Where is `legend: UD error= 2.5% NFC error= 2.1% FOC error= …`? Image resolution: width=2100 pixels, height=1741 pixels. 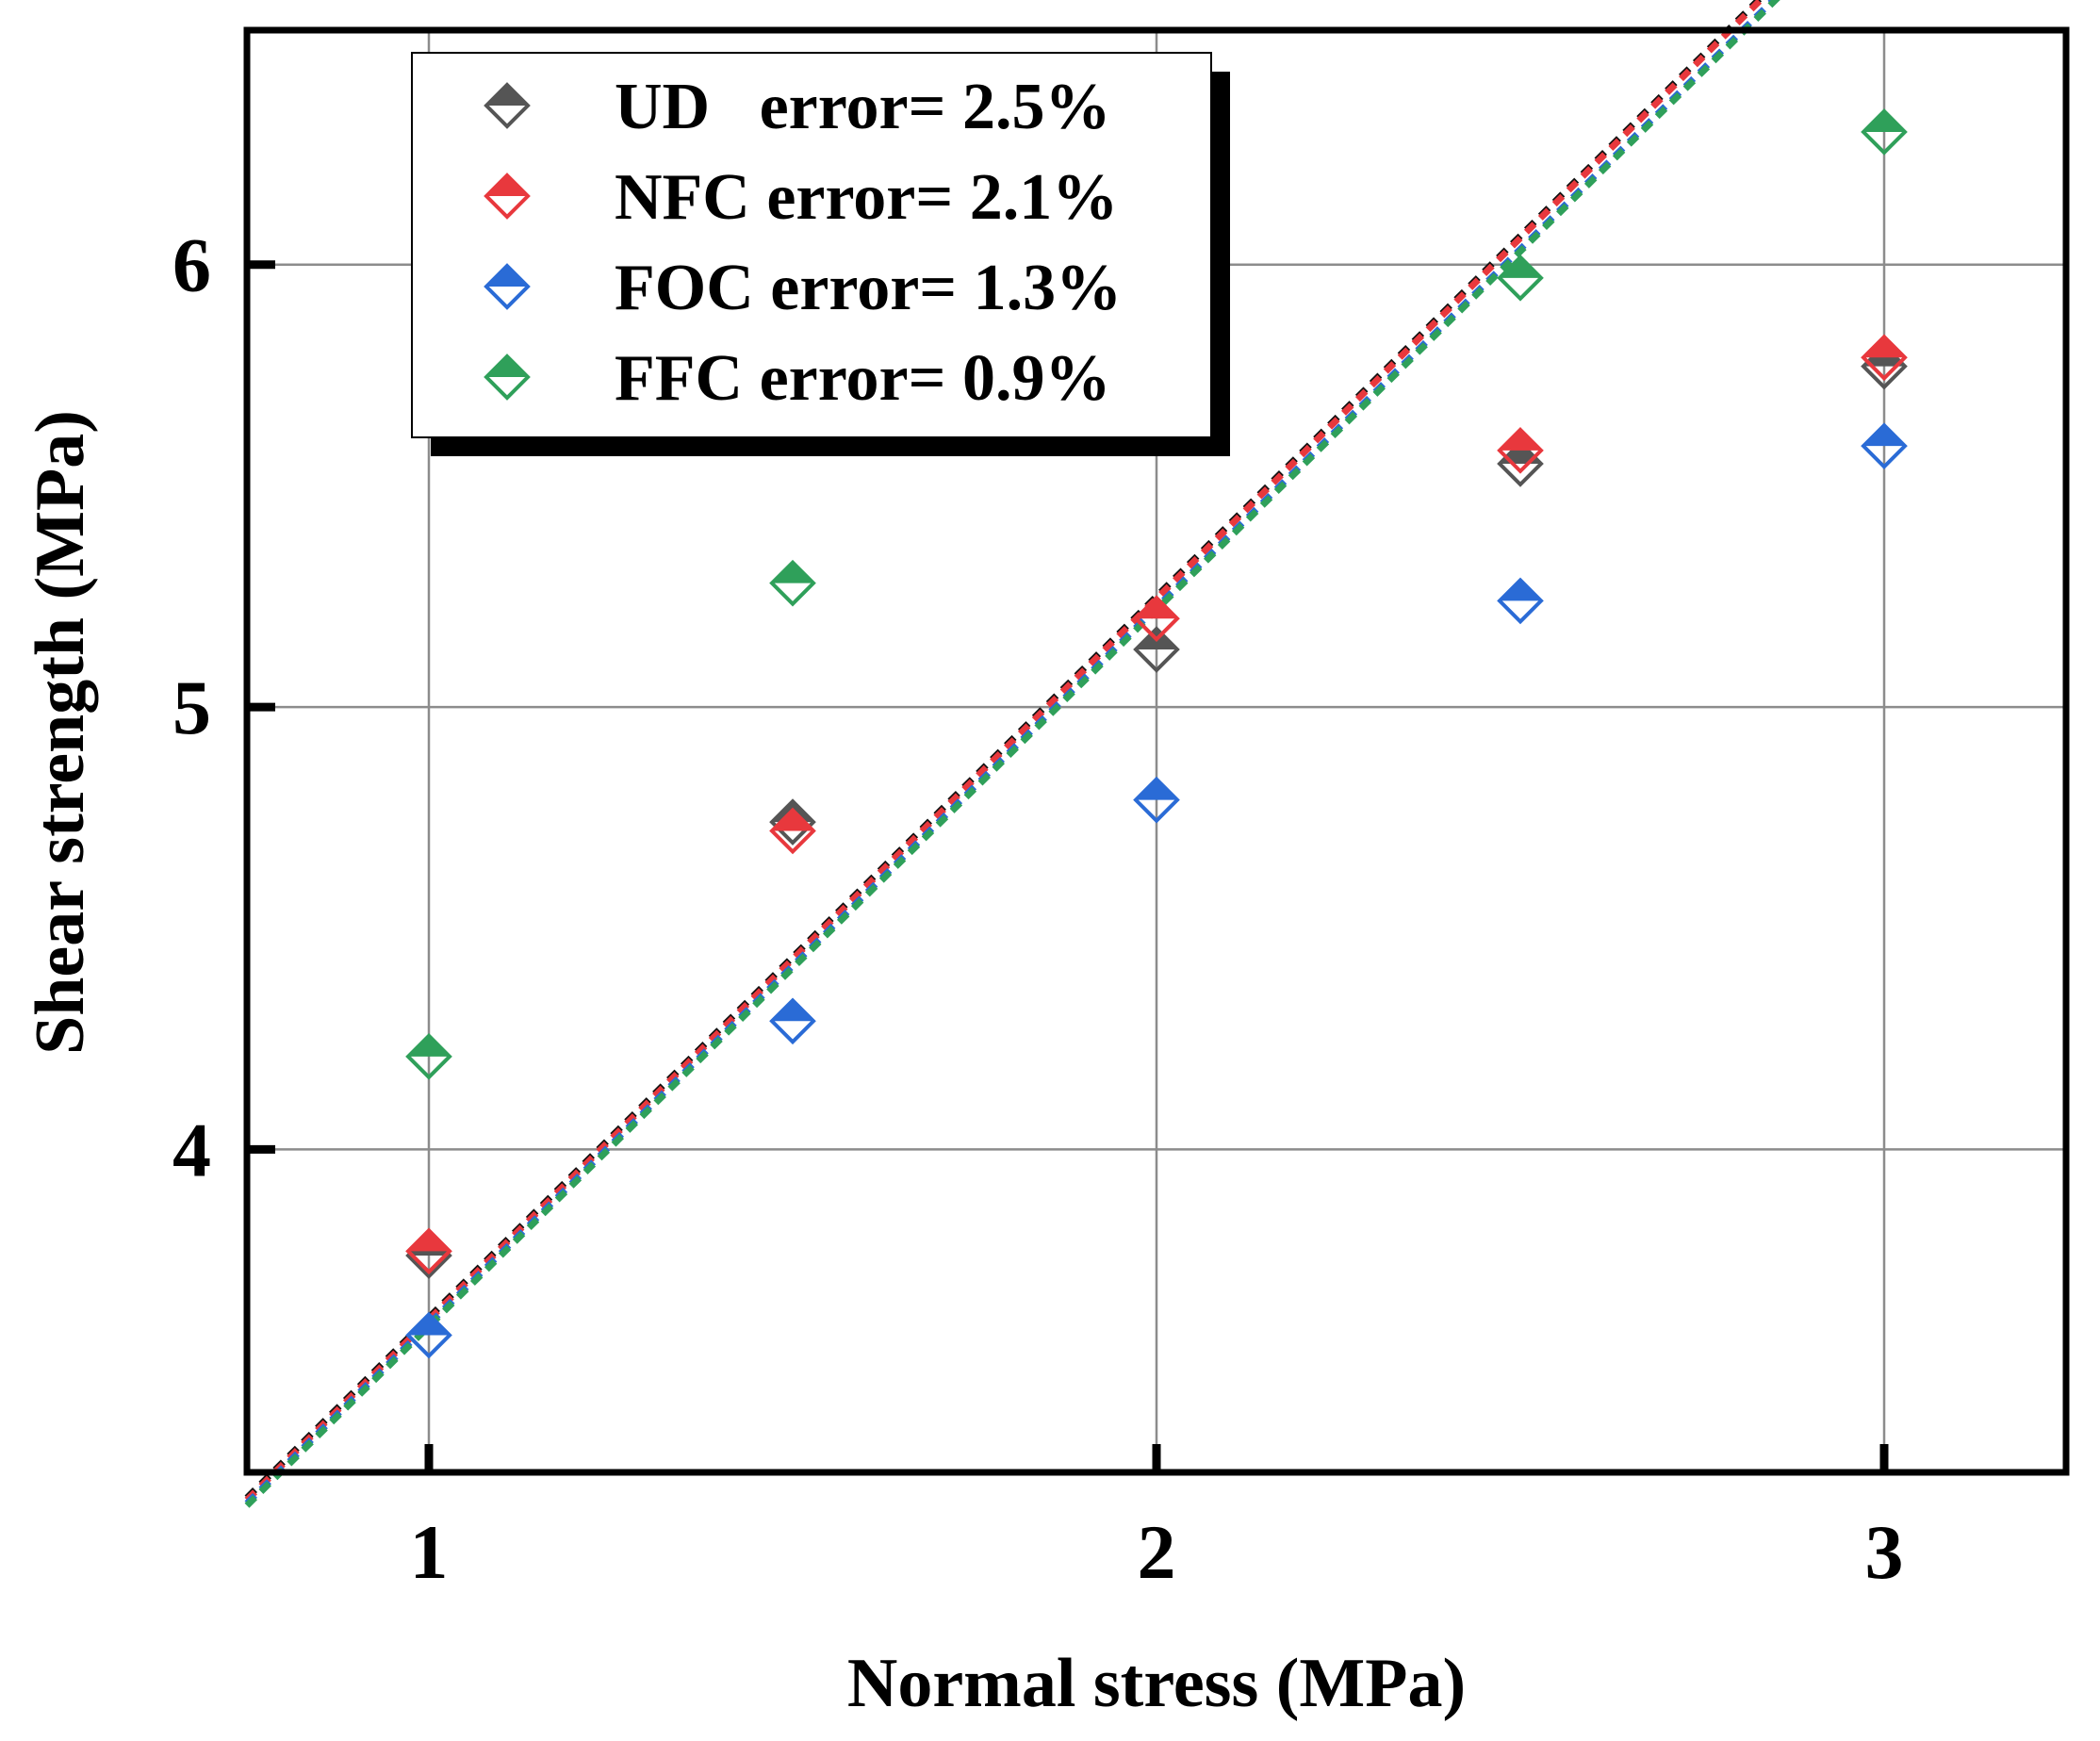 legend: UD error= 2.5% NFC error= 2.1% FOC error= … is located at coordinates (820, 254).